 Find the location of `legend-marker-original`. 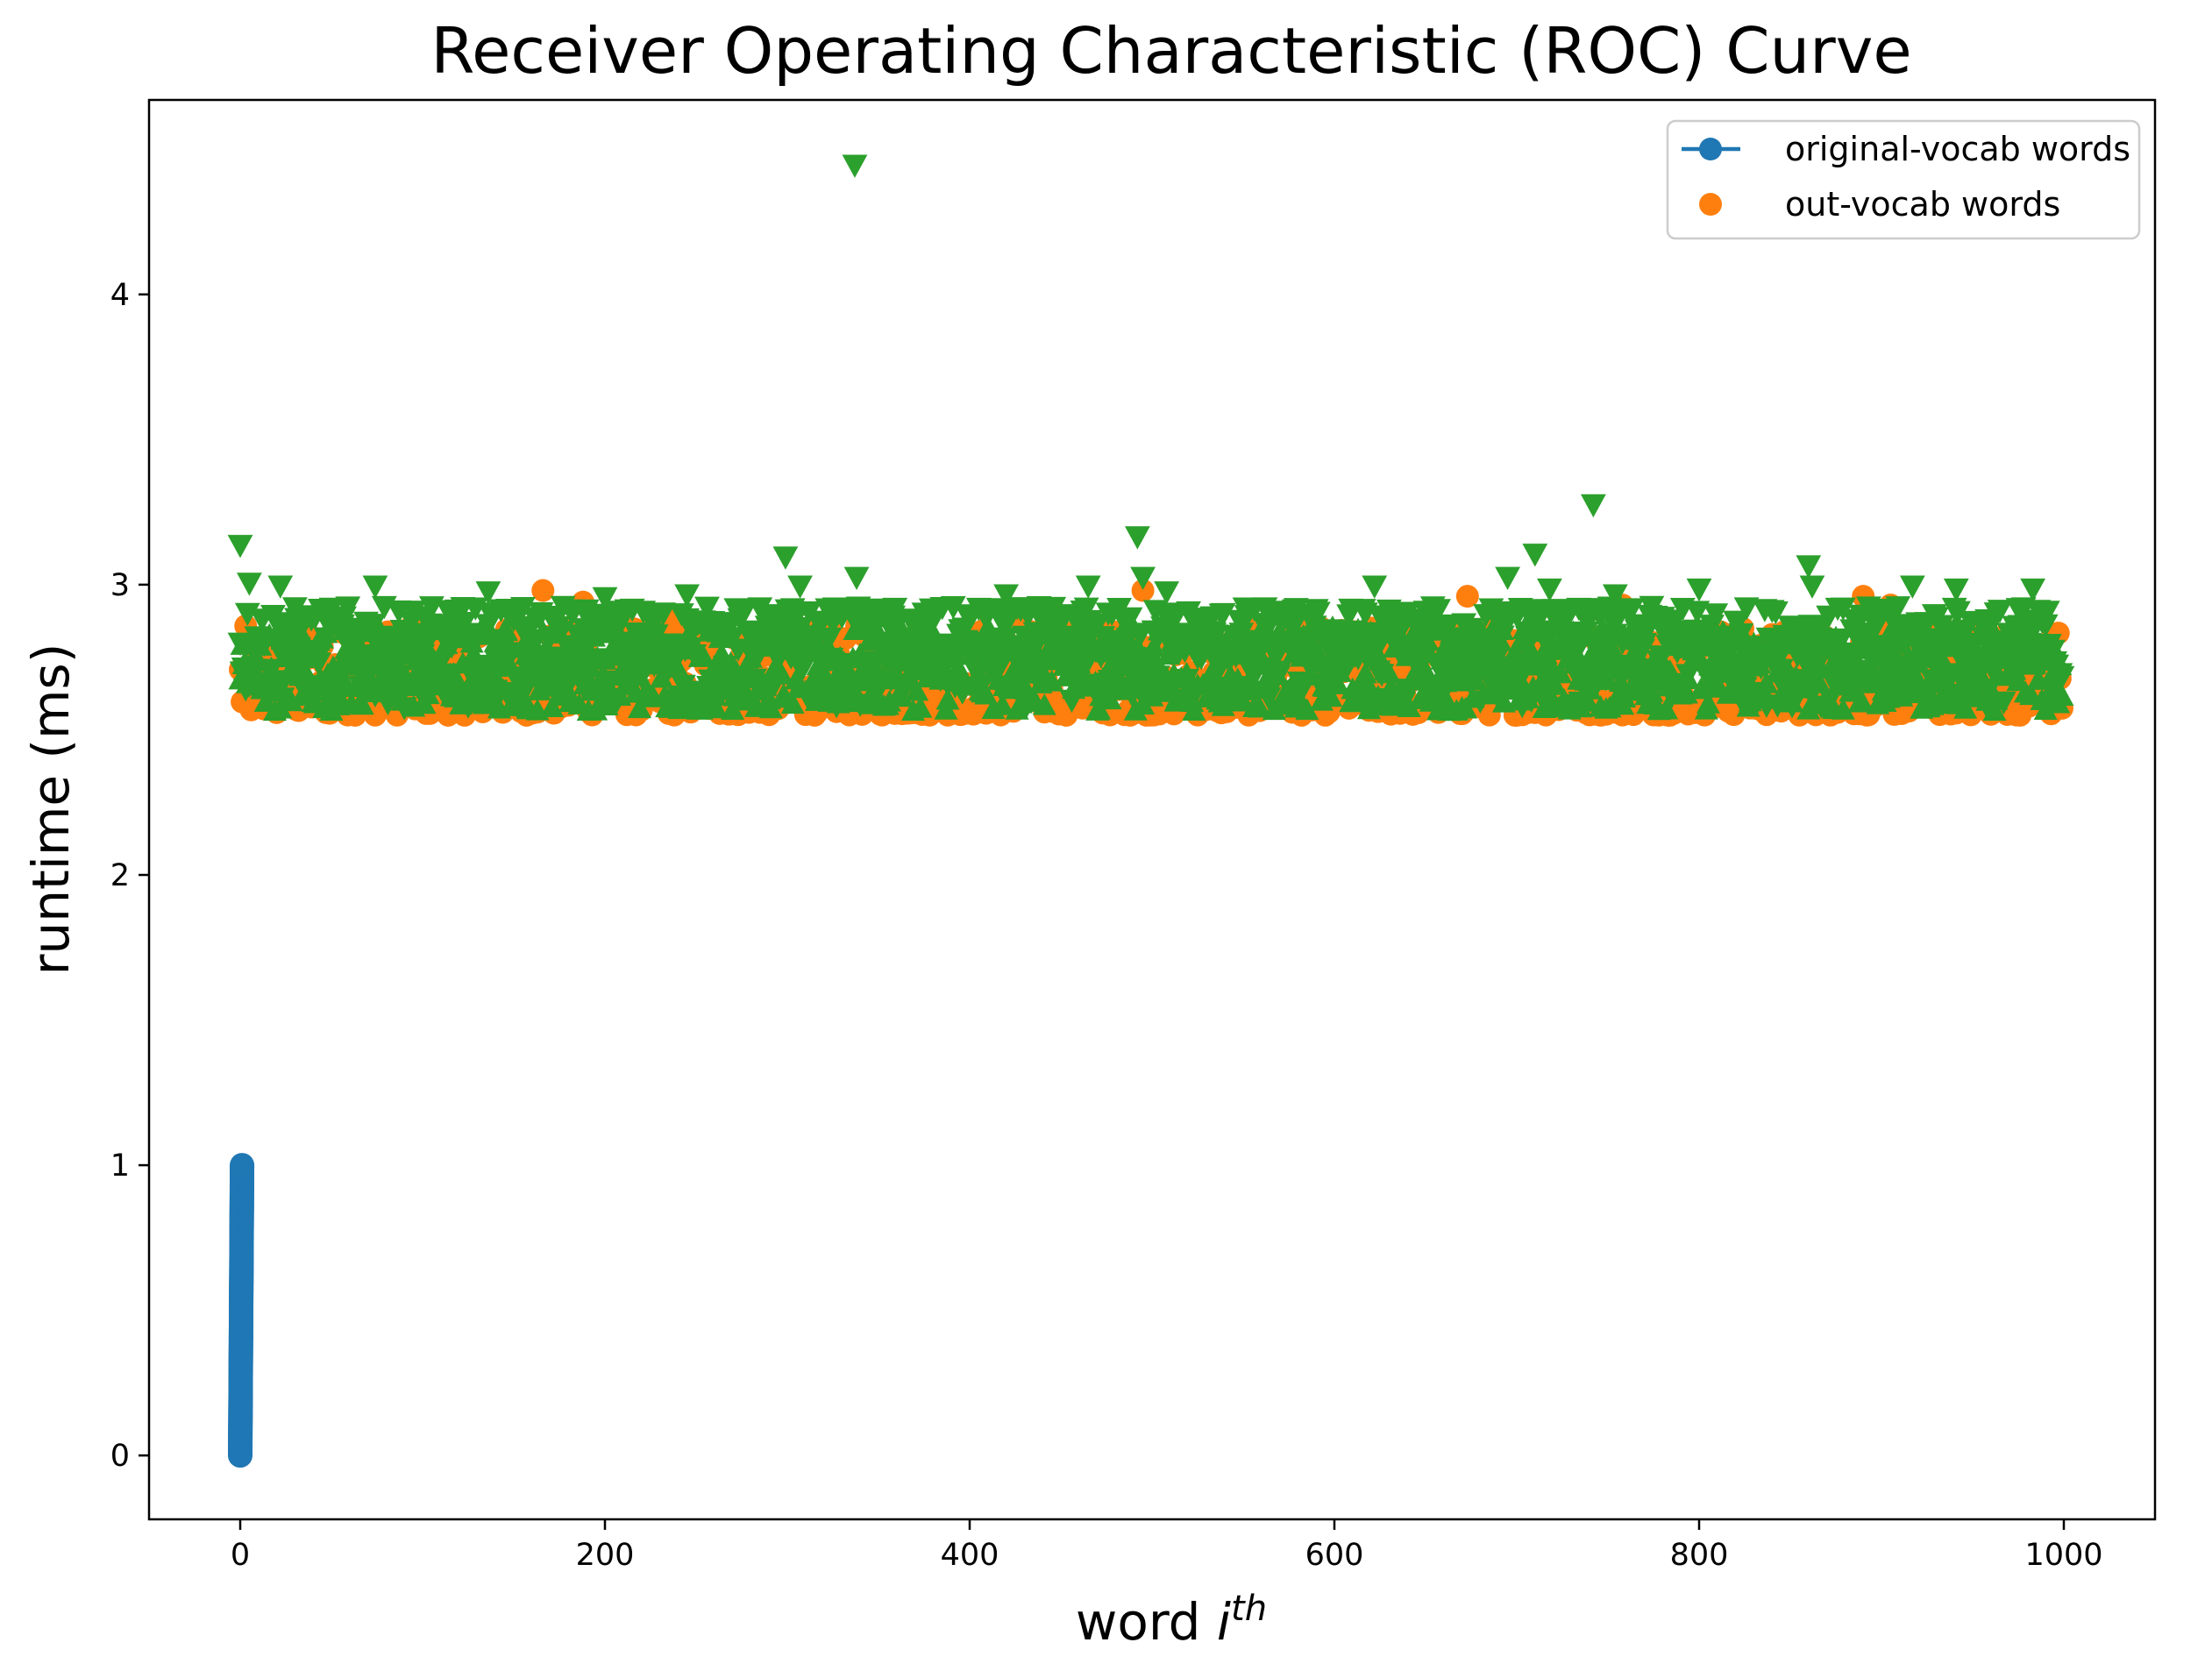

legend-marker-original is located at coordinates (1710, 149).